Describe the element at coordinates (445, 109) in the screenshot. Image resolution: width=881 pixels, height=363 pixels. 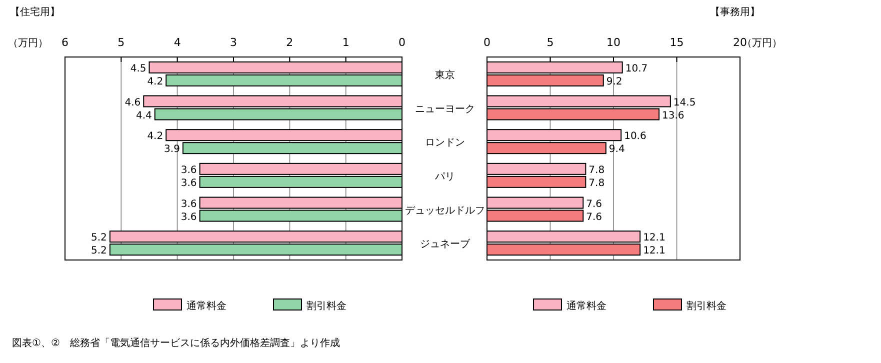
I see `y-tick-label: ニューヨーク` at that location.